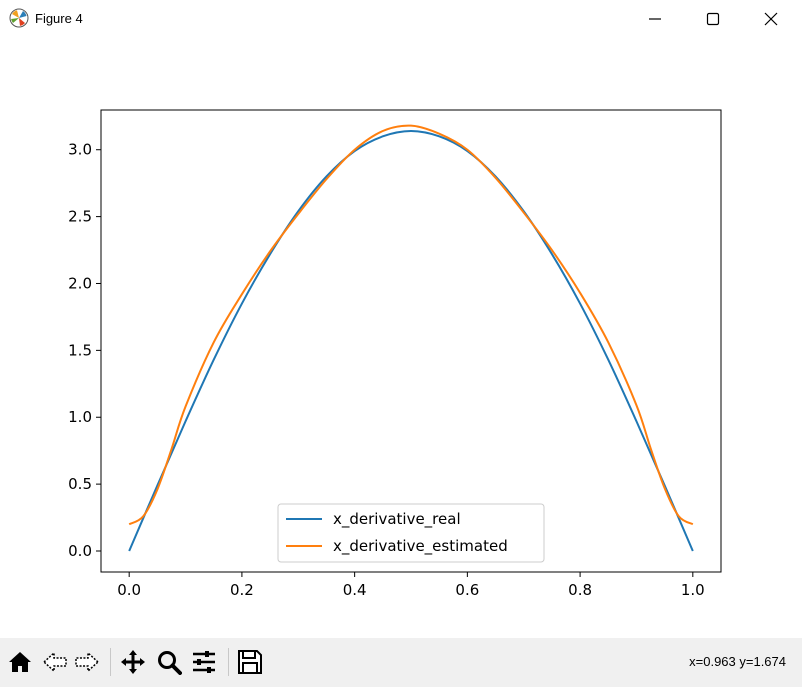 This screenshot has height=687, width=802. Describe the element at coordinates (80, 551) in the screenshot. I see `y-tick-label: 0.0` at that location.